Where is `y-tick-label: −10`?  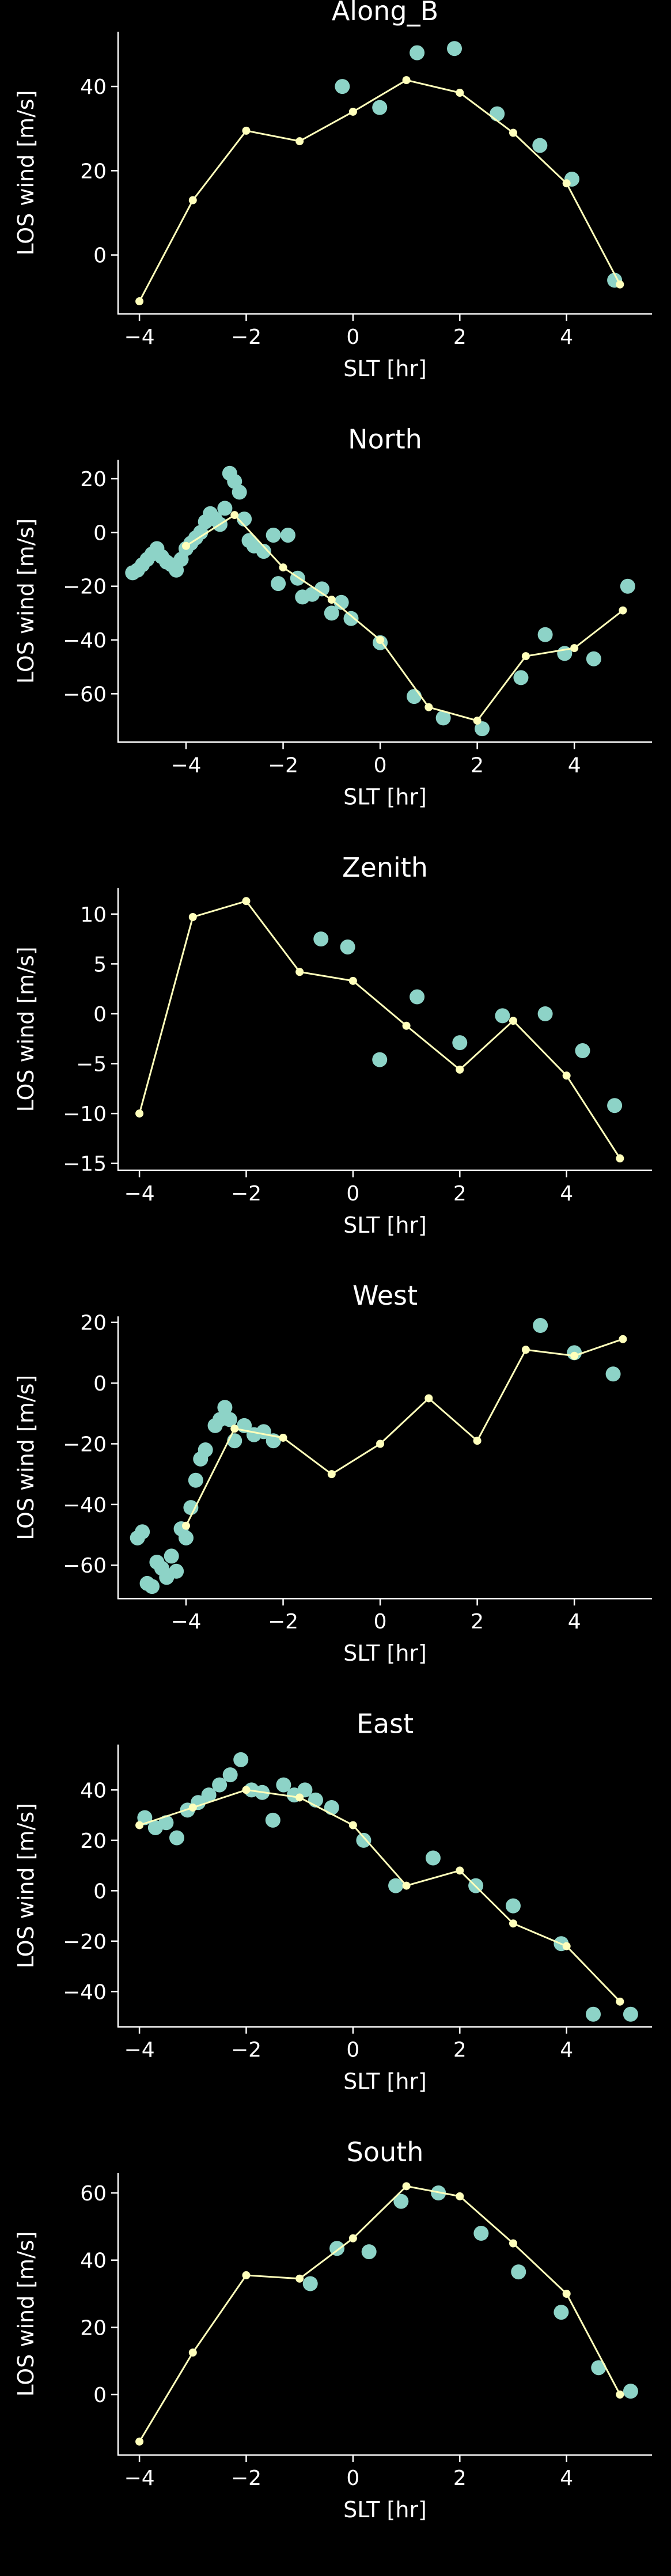 y-tick-label: −10 is located at coordinates (85, 1114).